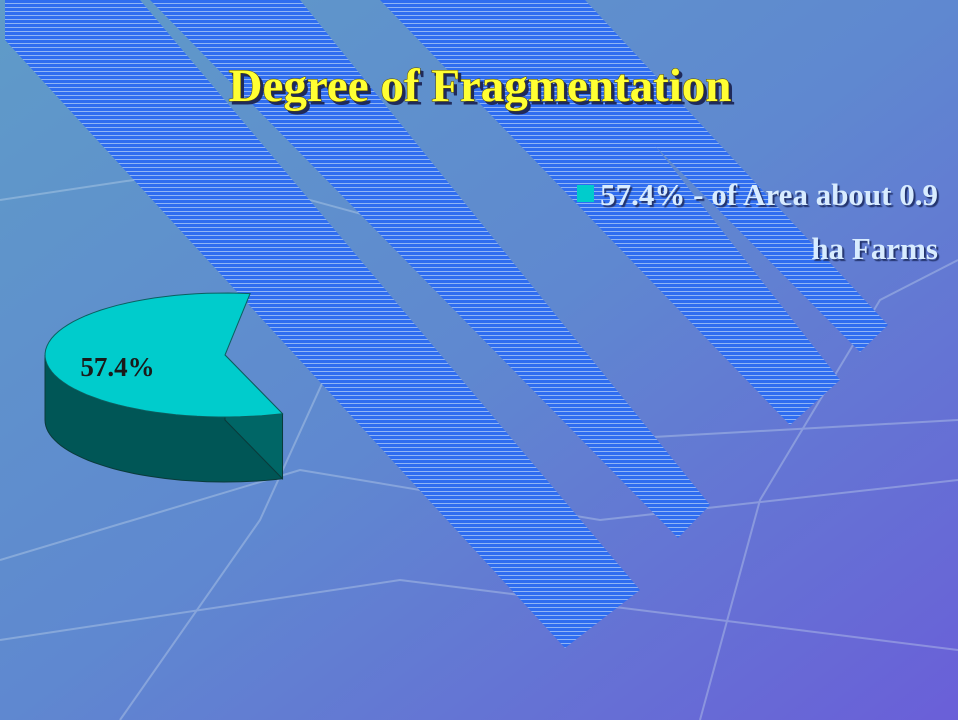 This screenshot has height=720, width=958. What do you see at coordinates (586, 193) in the screenshot?
I see `legend-key` at bounding box center [586, 193].